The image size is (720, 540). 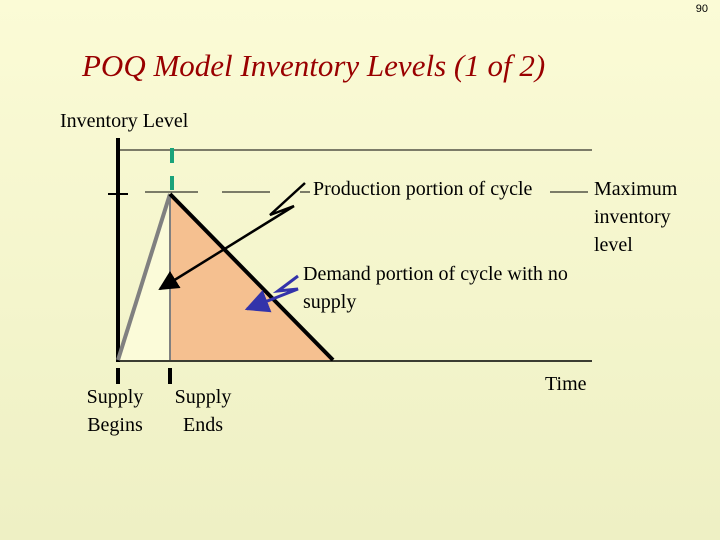 I want to click on production-annotation: Production portion of cycle, so click(x=423, y=189).